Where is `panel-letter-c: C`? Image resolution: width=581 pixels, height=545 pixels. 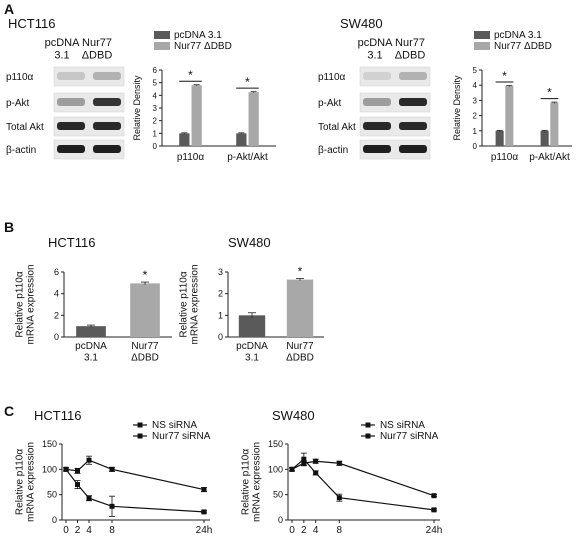 panel-letter-c: C is located at coordinates (9, 411).